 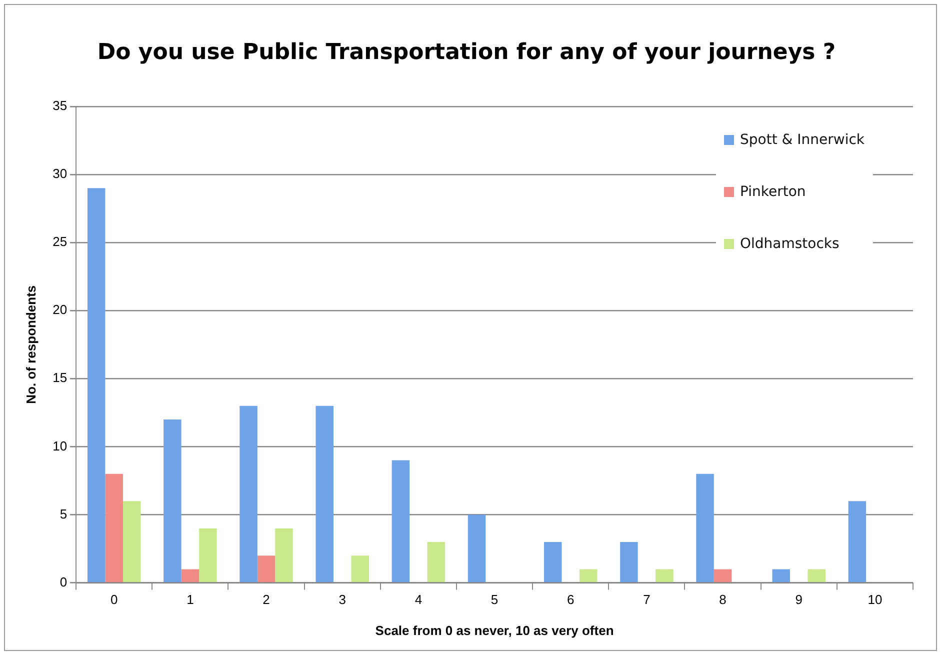 I want to click on x-tick-label: 9, so click(x=798, y=600).